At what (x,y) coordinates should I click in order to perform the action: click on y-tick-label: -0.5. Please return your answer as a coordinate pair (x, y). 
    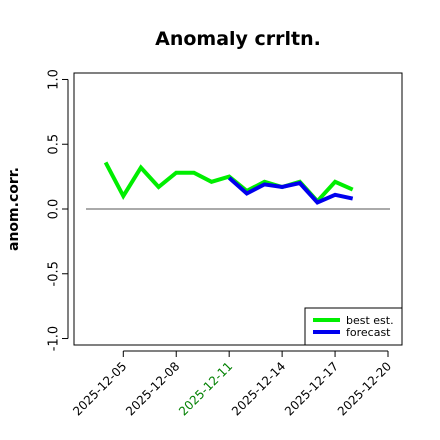
    Looking at the image, I should click on (54, 273).